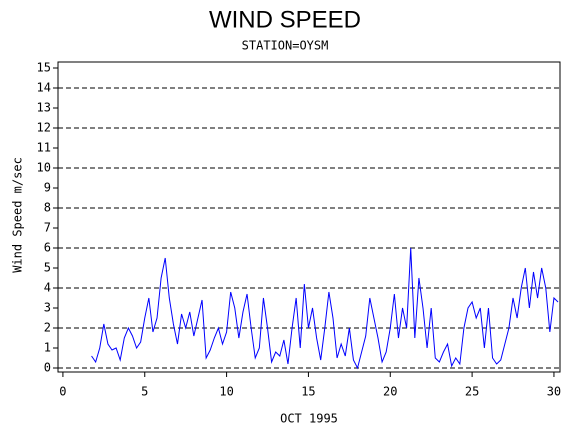  I want to click on x-axis-label: OCT 1995, so click(309, 419).